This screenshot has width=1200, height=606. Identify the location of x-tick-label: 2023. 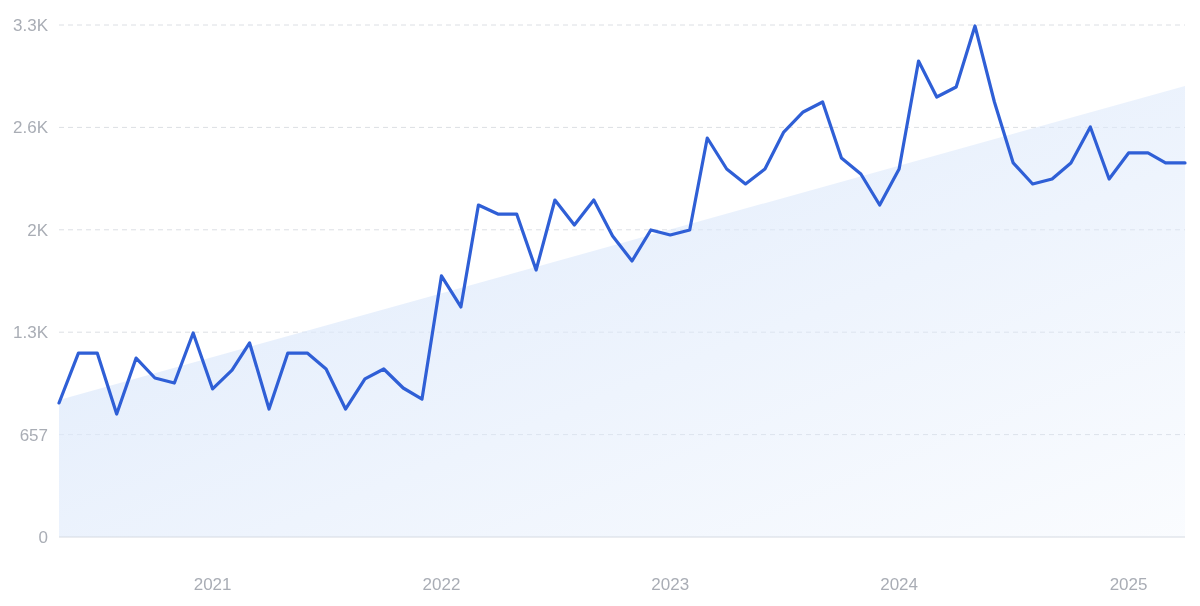
(670, 584).